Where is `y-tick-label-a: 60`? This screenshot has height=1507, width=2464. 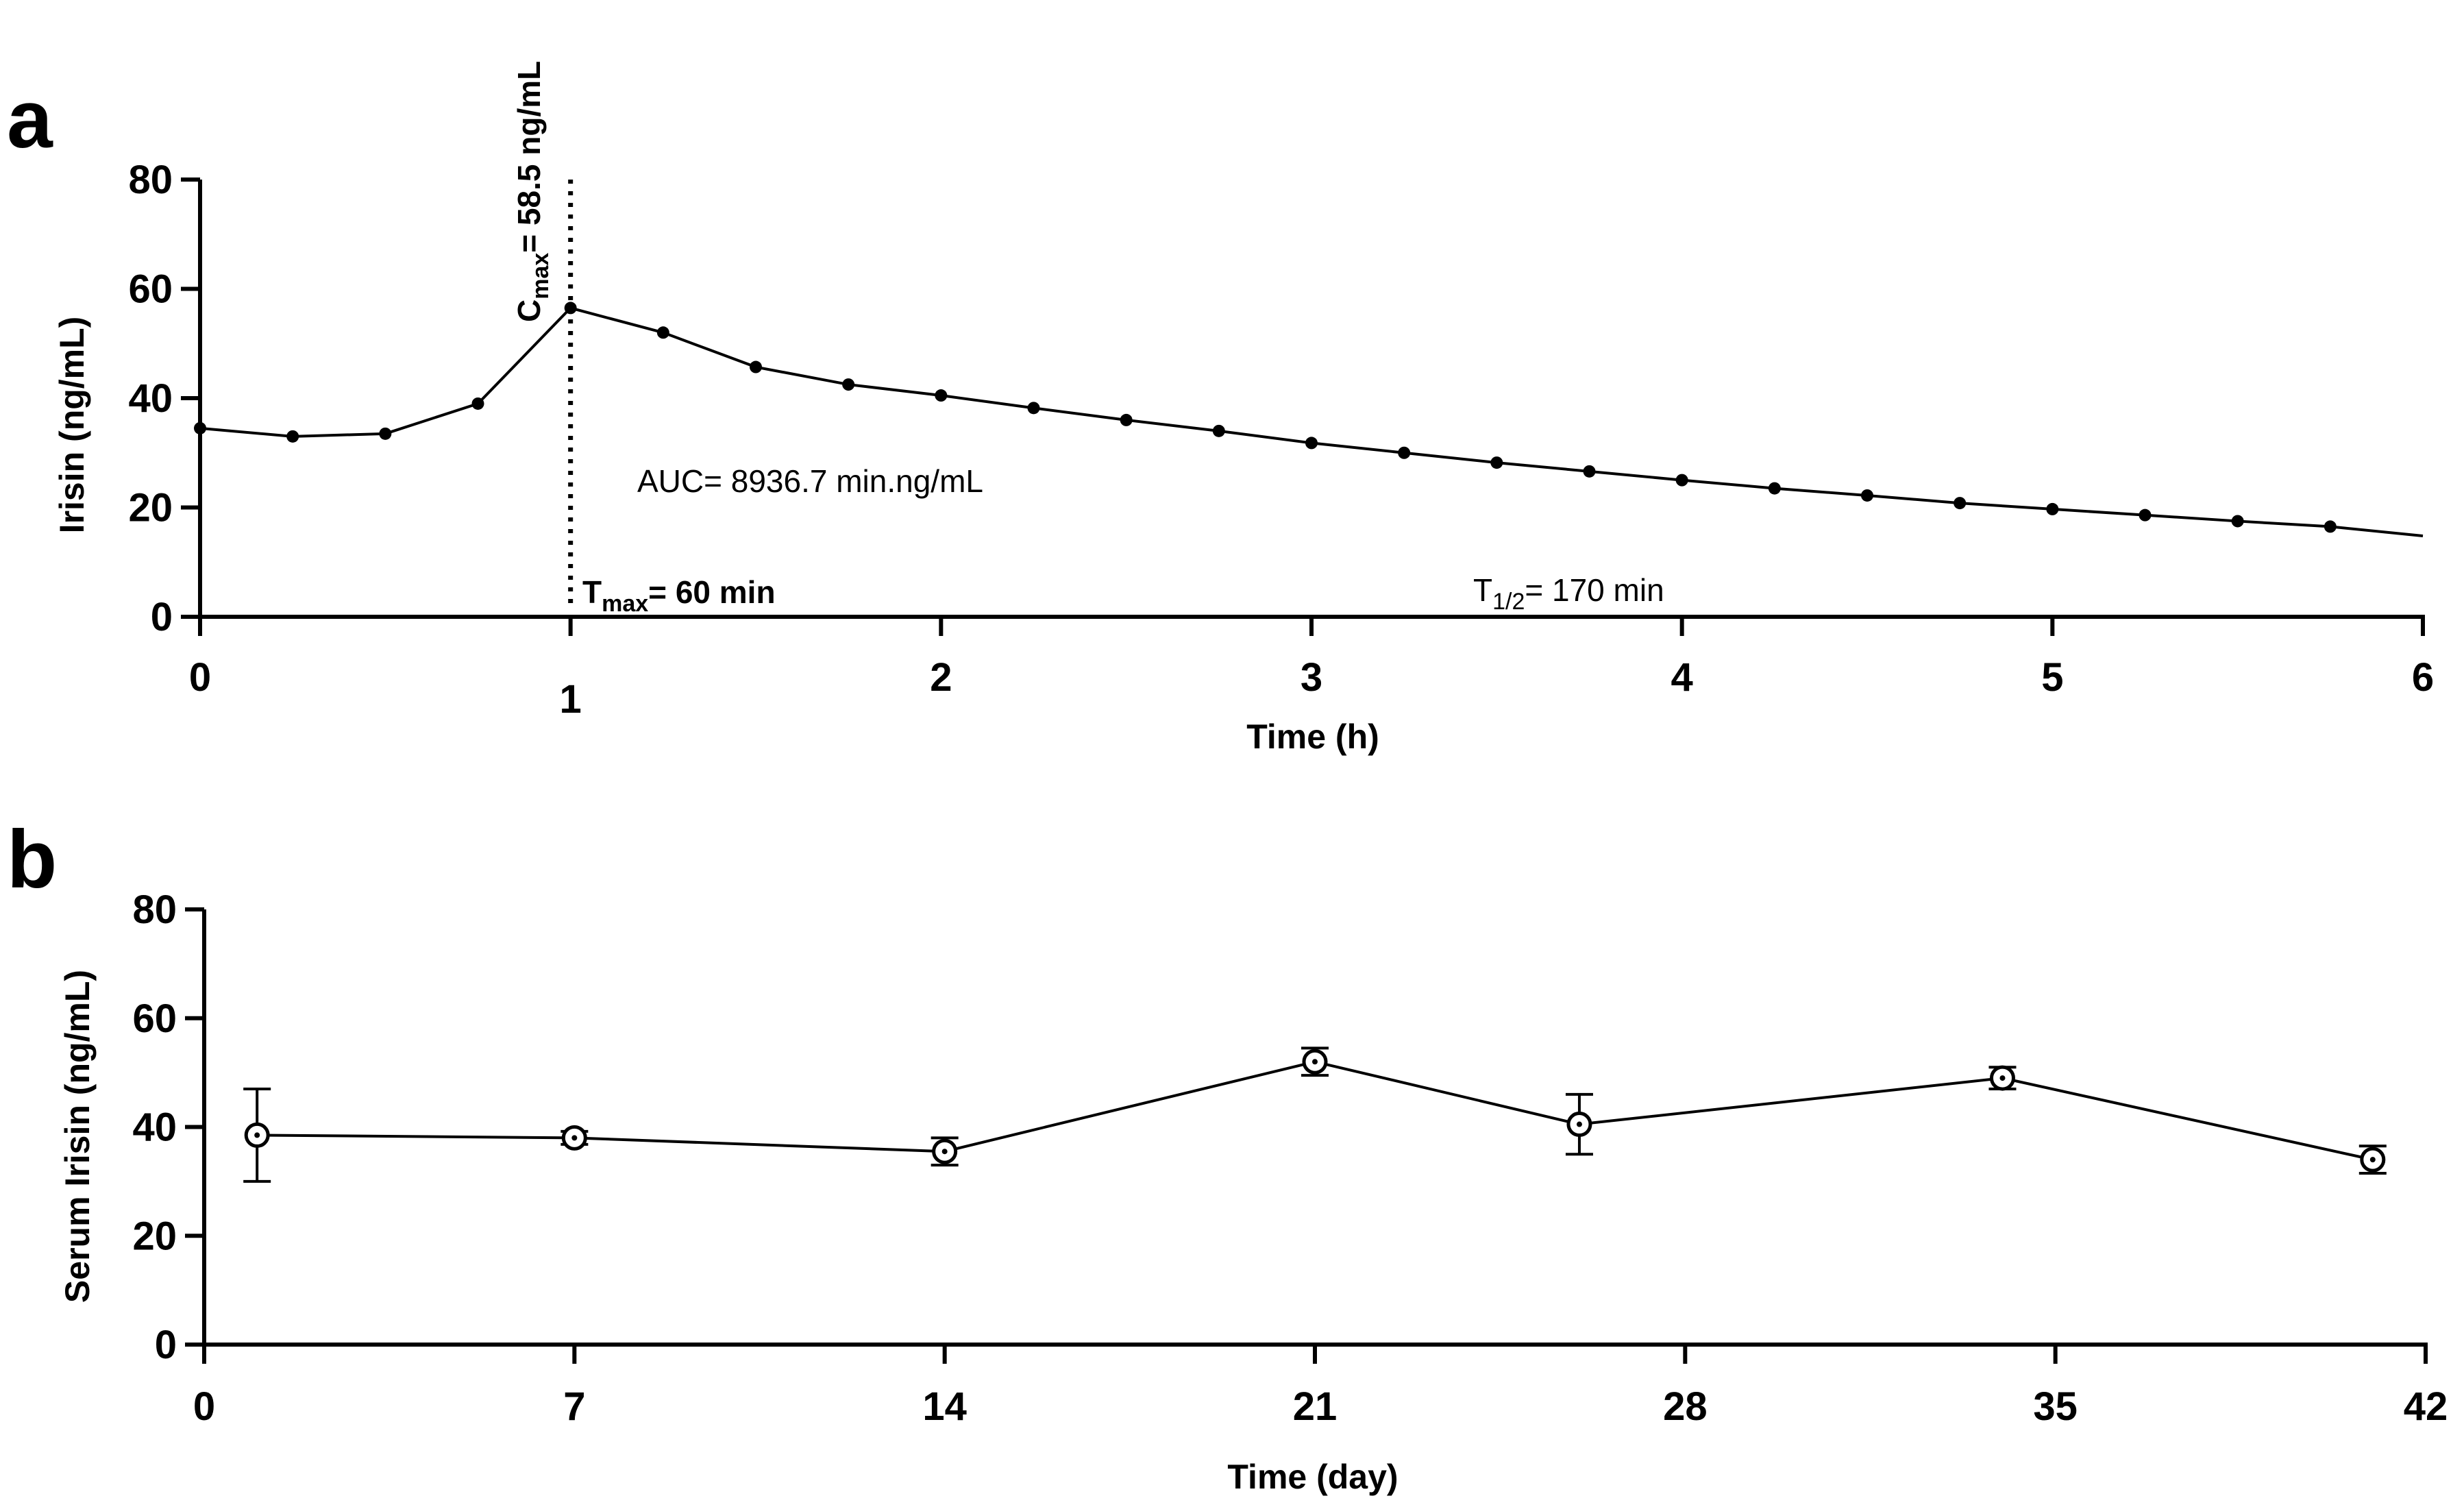
y-tick-label-a: 60 is located at coordinates (150, 289).